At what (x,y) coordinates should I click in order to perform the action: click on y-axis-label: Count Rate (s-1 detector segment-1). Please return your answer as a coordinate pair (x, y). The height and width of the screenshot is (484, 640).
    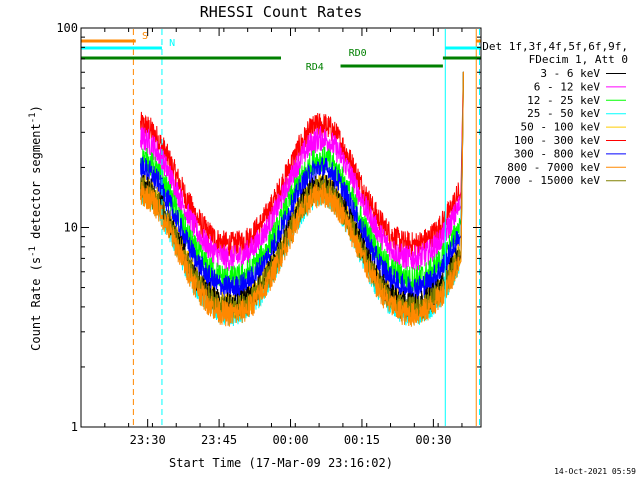
    Looking at the image, I should click on (35, 228).